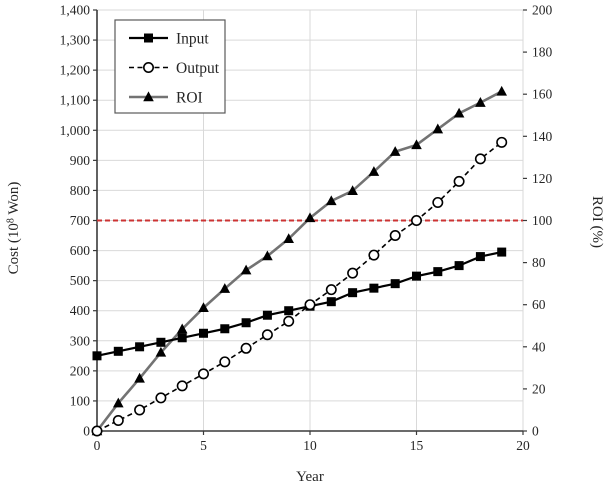 Image resolution: width=608 pixels, height=499 pixels. What do you see at coordinates (80, 190) in the screenshot?
I see `svg-text: 800` at bounding box center [80, 190].